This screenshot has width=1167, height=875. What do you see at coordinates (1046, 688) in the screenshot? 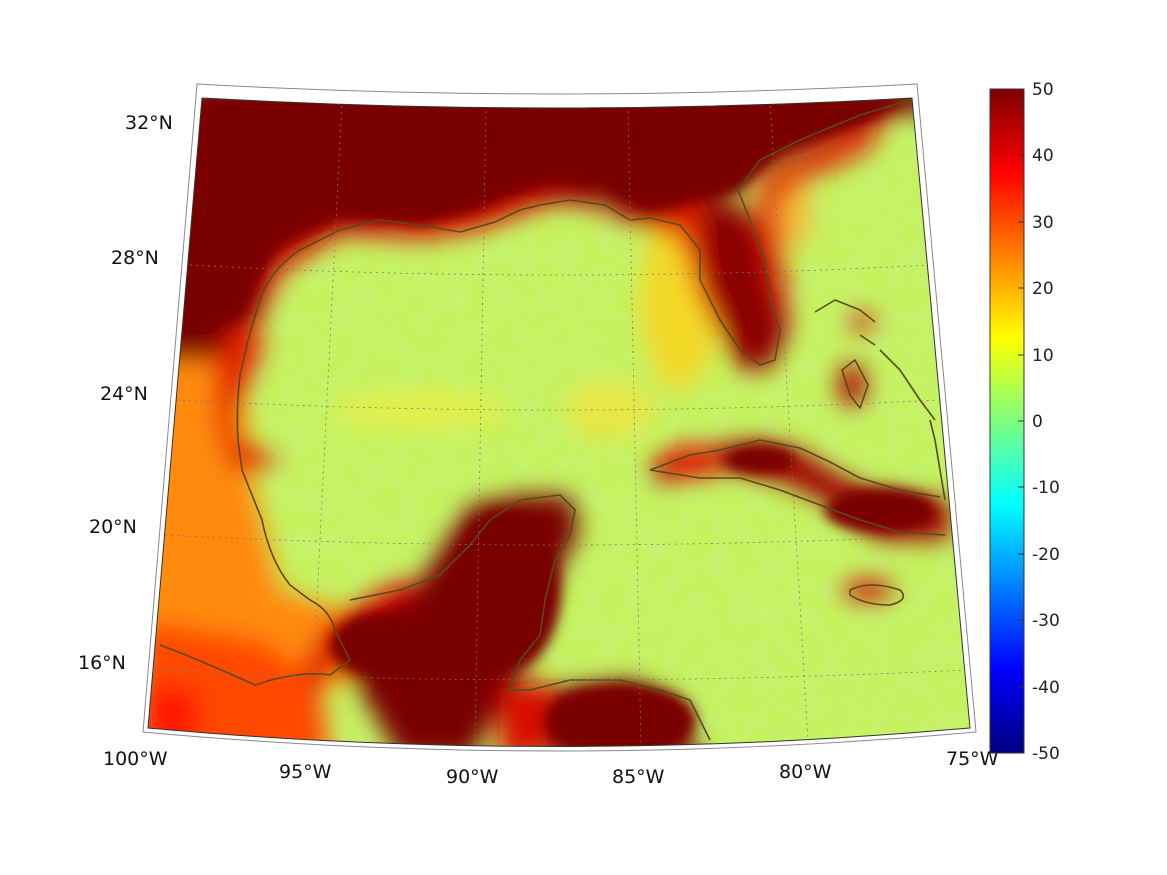
I see `colorbar-tick-neg40: -40` at bounding box center [1046, 688].